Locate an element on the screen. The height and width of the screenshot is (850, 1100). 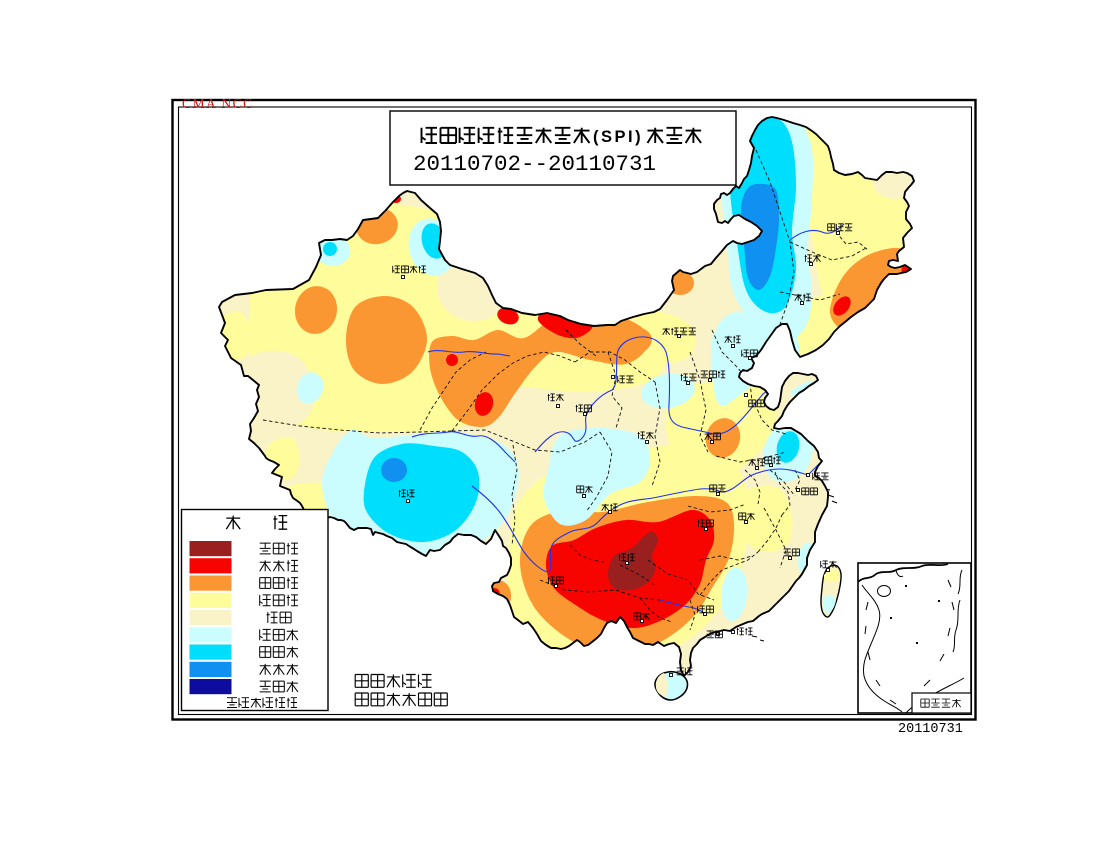
svg-text: 20110702--20110731 is located at coordinates (534, 164).